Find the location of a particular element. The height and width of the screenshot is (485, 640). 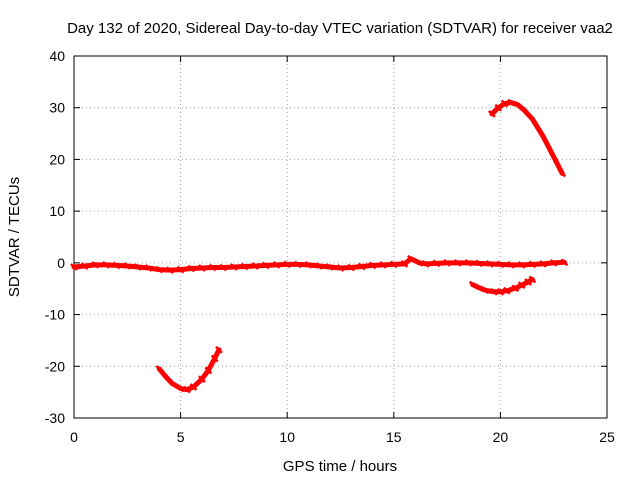

x-tick-label: 5 is located at coordinates (181, 437).